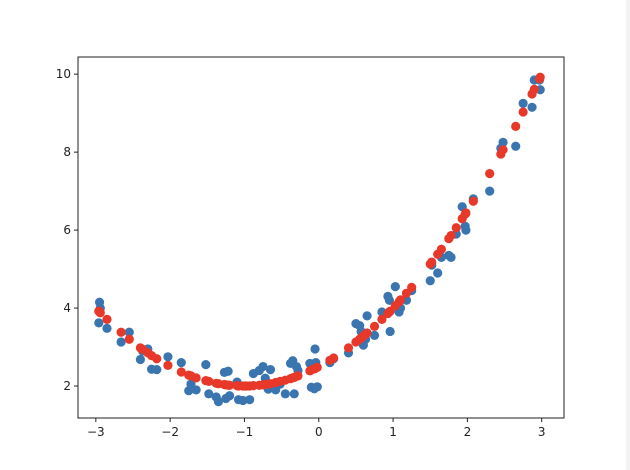 The height and width of the screenshot is (470, 630). I want to click on x-tick-label: −1, so click(245, 432).